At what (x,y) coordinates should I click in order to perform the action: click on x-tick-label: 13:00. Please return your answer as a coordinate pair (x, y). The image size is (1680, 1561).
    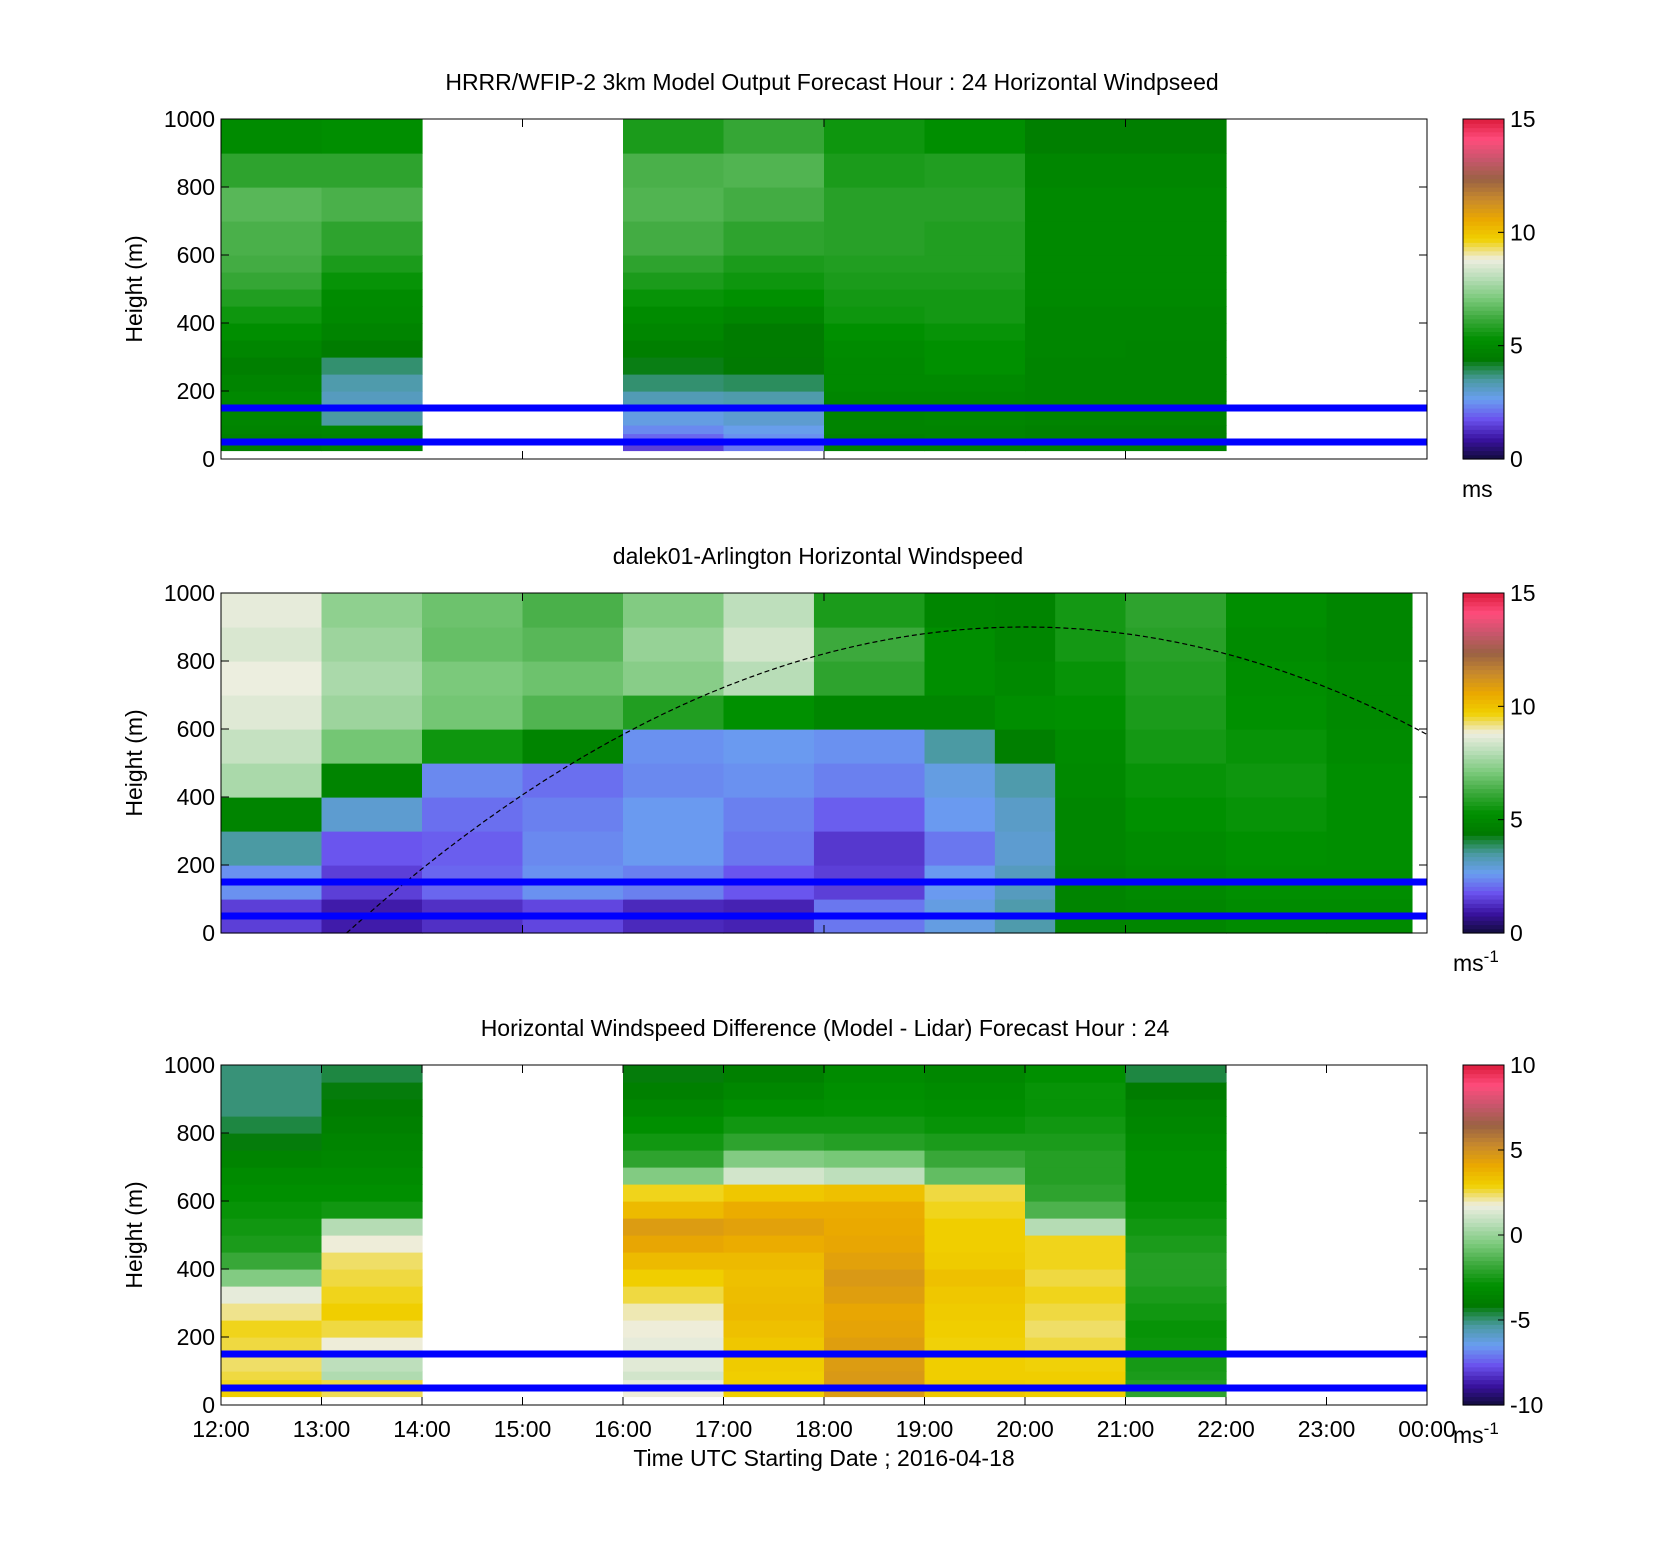
    Looking at the image, I should click on (322, 1429).